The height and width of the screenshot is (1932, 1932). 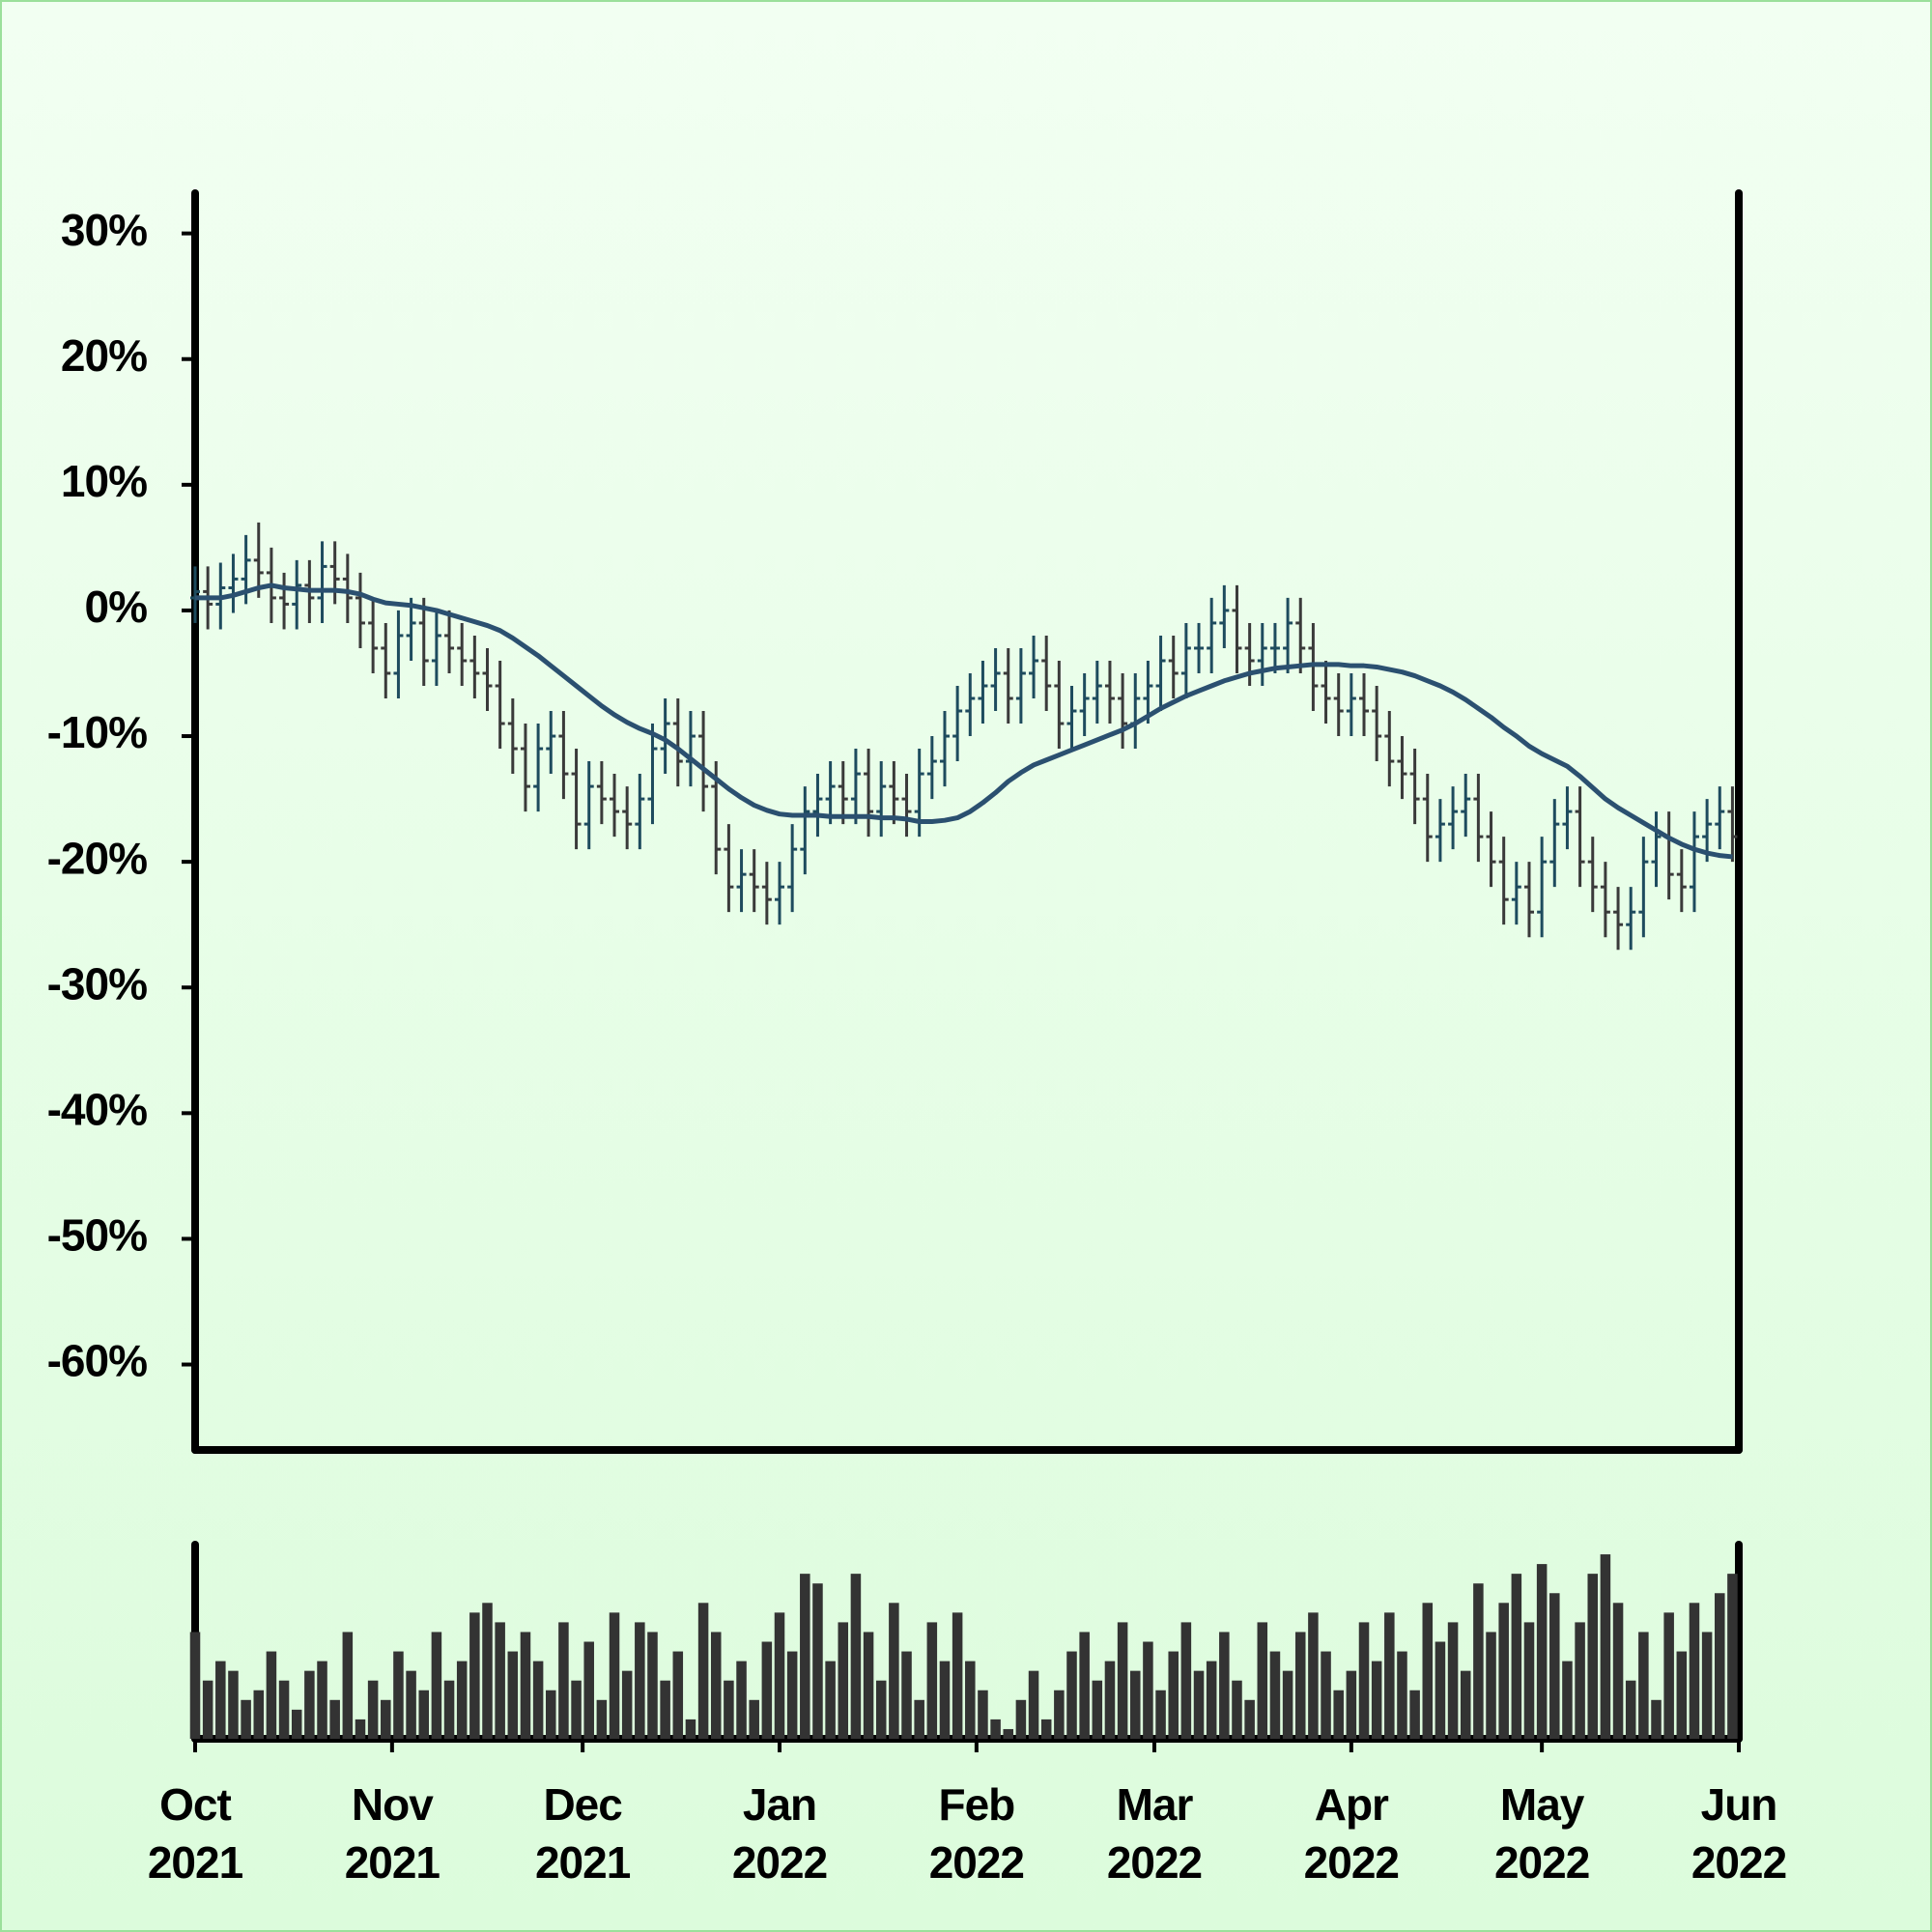 I want to click on y-tick-label: 30%, so click(x=104, y=230).